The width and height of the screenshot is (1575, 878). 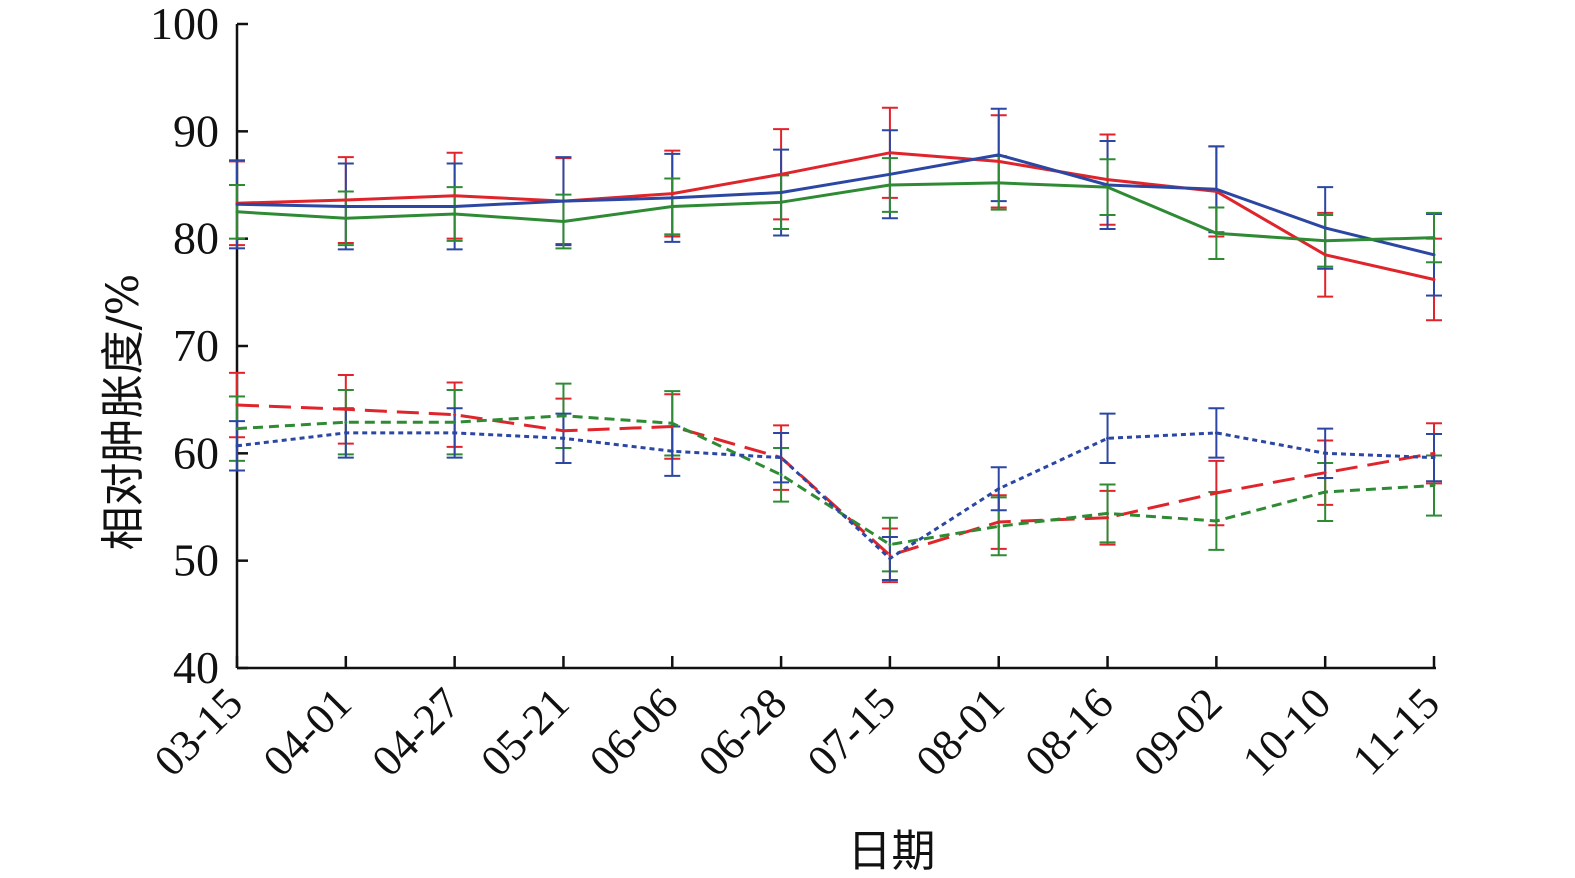 What do you see at coordinates (196, 667) in the screenshot?
I see `y-tick-label: 40` at bounding box center [196, 667].